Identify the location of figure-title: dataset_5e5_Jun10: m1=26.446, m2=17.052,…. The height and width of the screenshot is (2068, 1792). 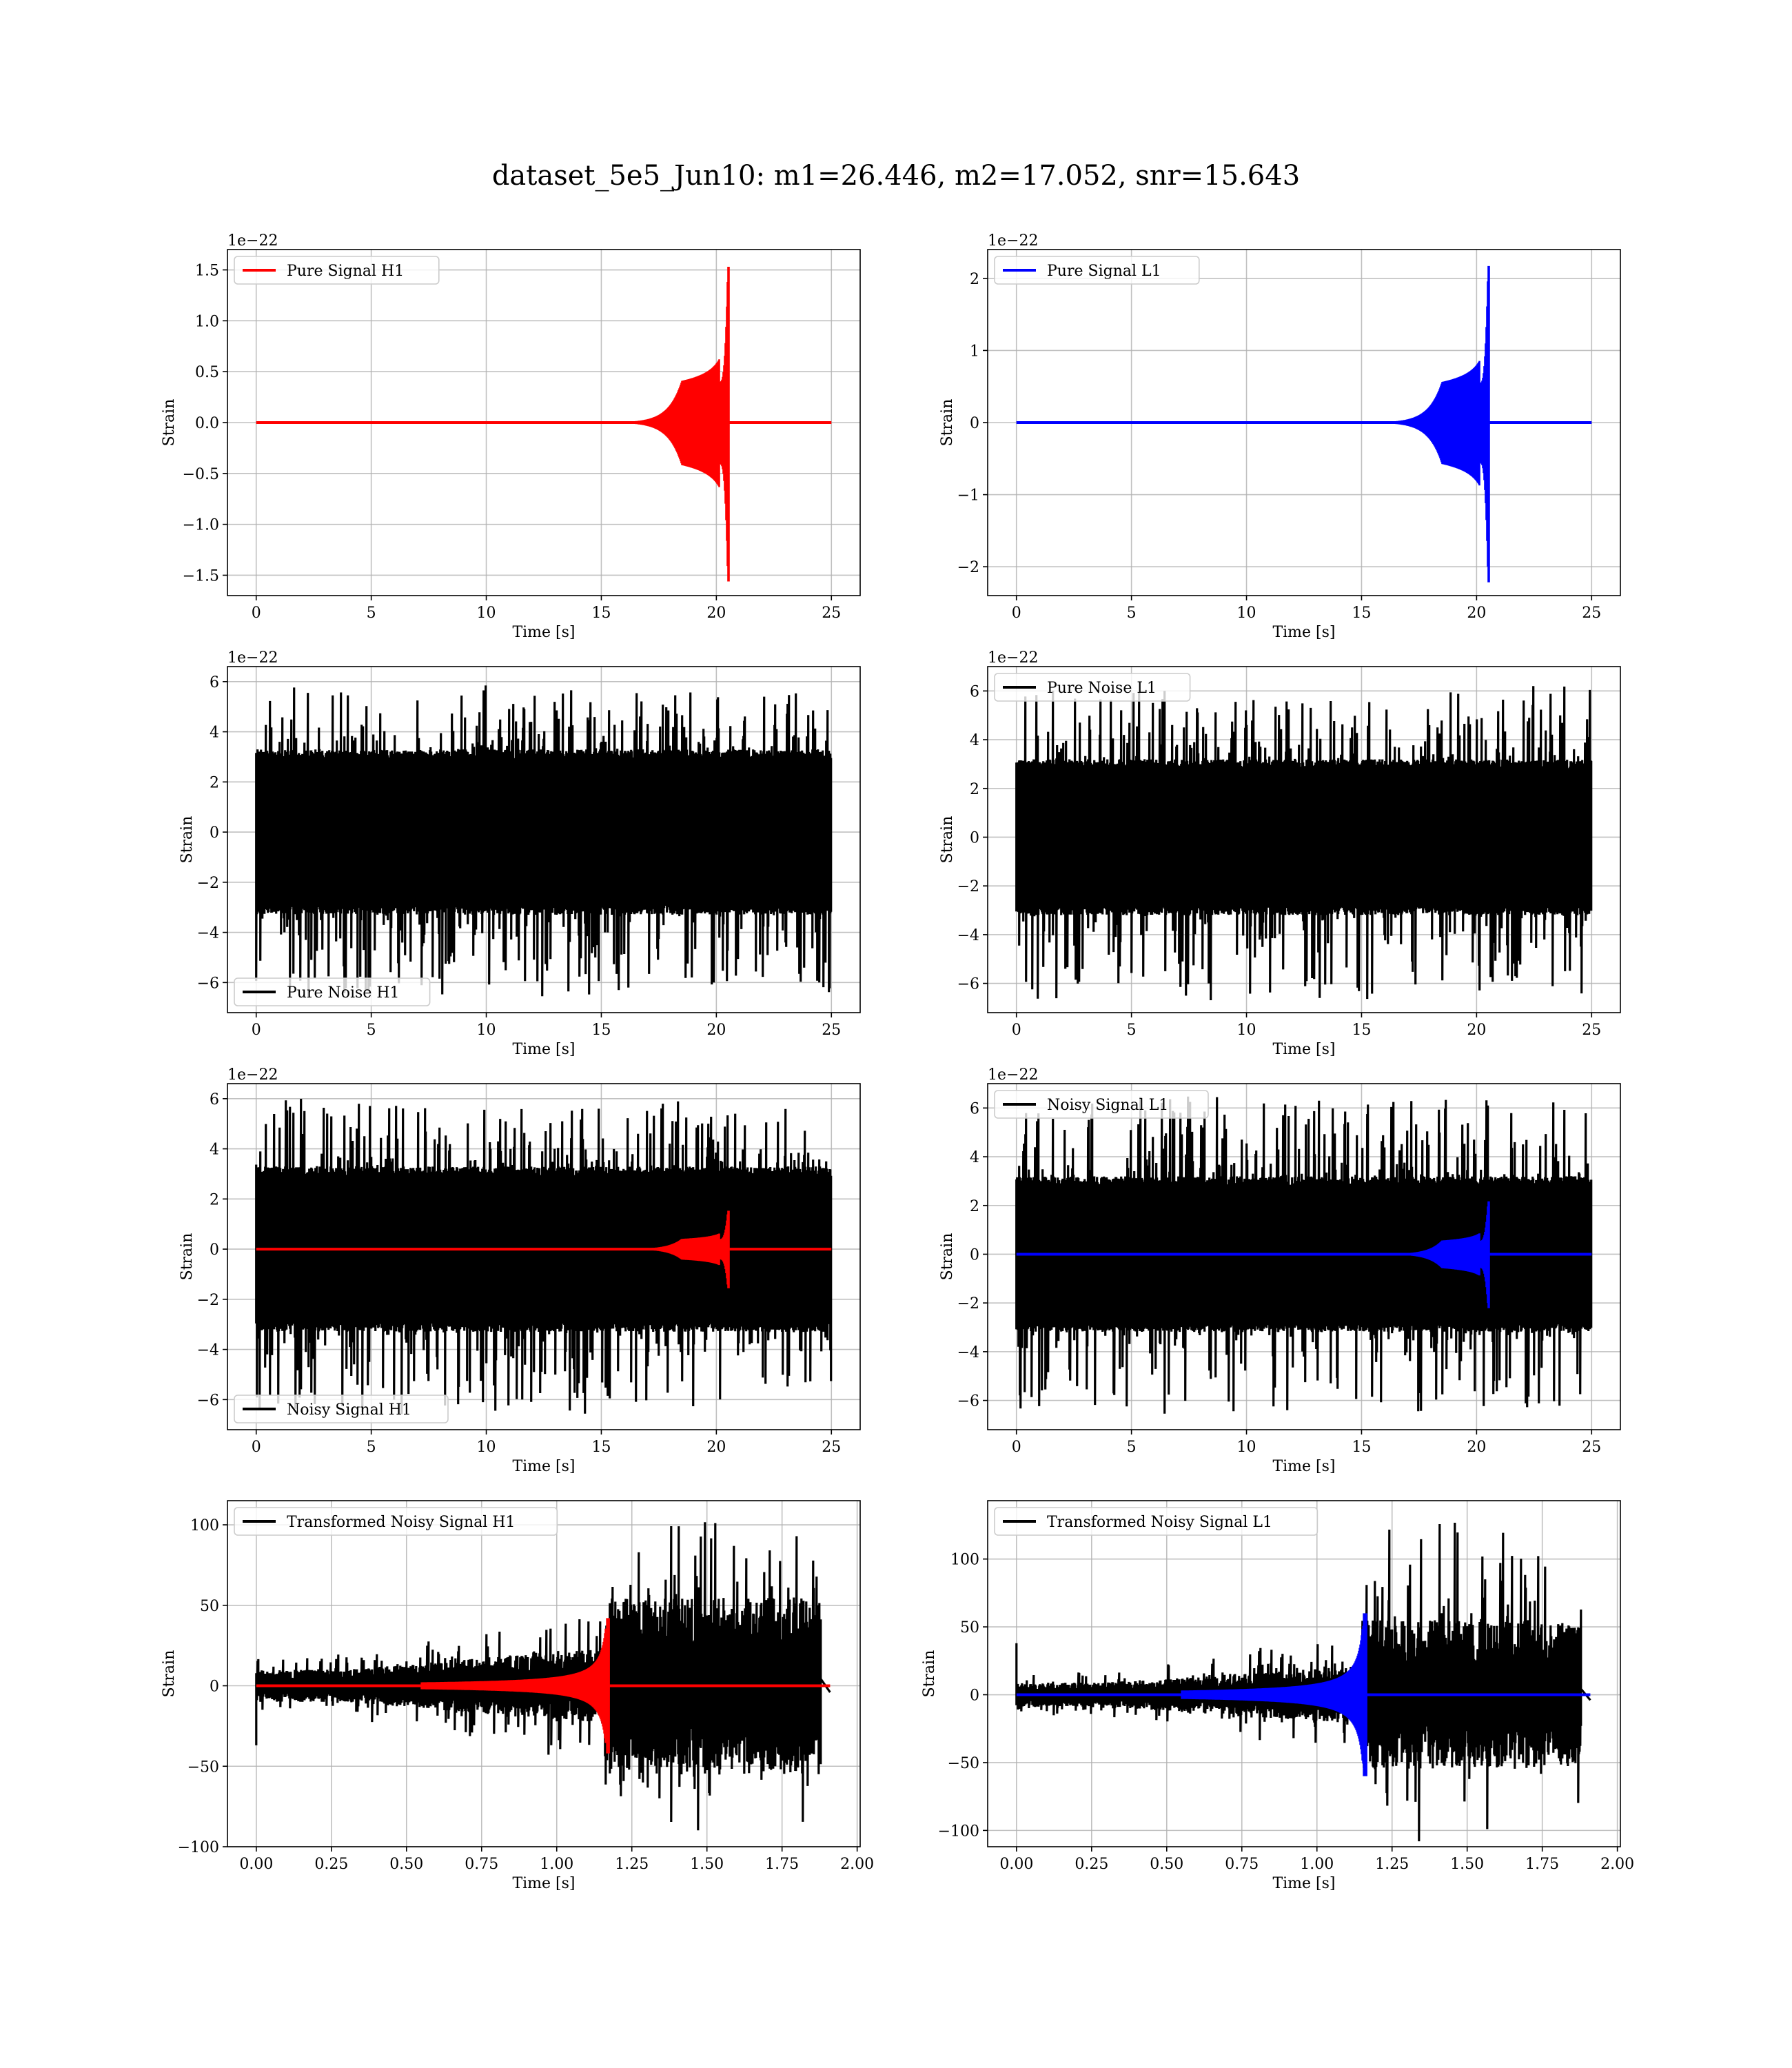
(896, 176).